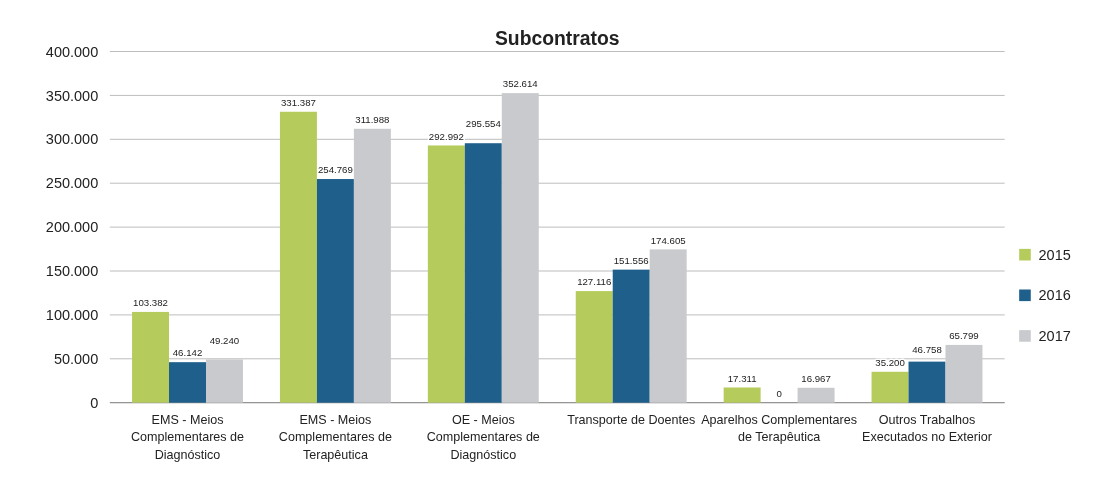 The image size is (1100, 490). I want to click on x-tick-label: Aparelhos Complementares de Terapêutica, so click(779, 428).